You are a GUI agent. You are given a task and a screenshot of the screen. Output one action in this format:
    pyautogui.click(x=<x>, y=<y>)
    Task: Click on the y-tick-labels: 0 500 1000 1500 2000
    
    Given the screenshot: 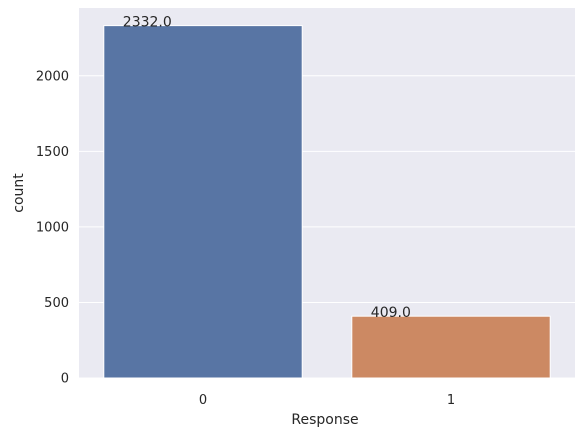 What is the action you would take?
    pyautogui.click(x=52, y=227)
    